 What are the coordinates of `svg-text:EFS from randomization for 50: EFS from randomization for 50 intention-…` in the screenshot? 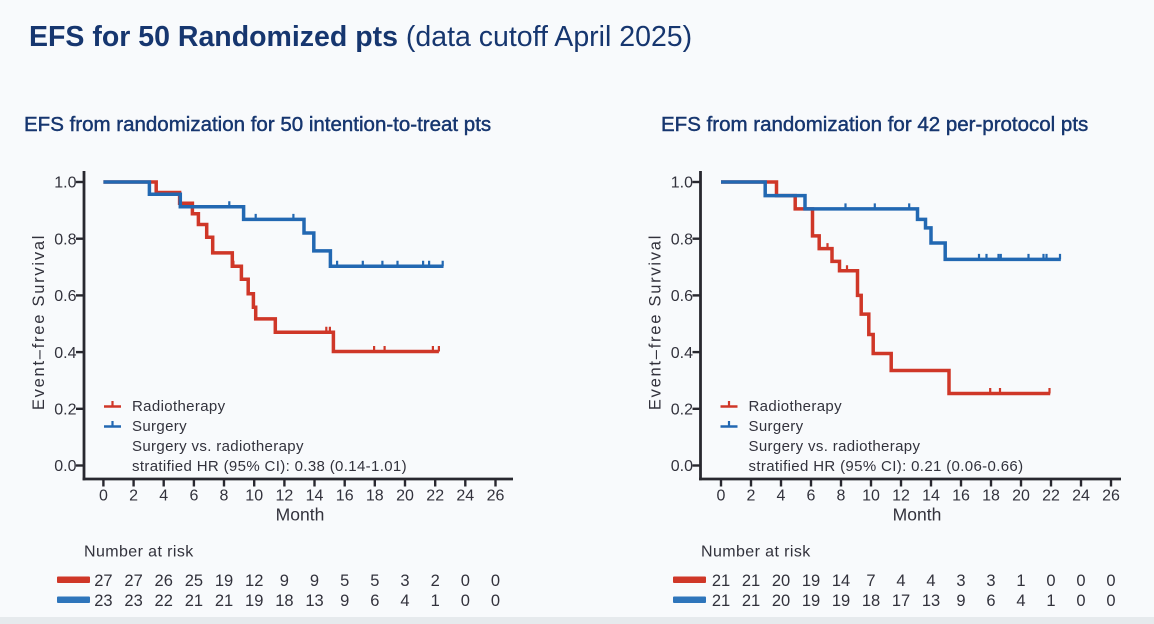 It's located at (257, 124).